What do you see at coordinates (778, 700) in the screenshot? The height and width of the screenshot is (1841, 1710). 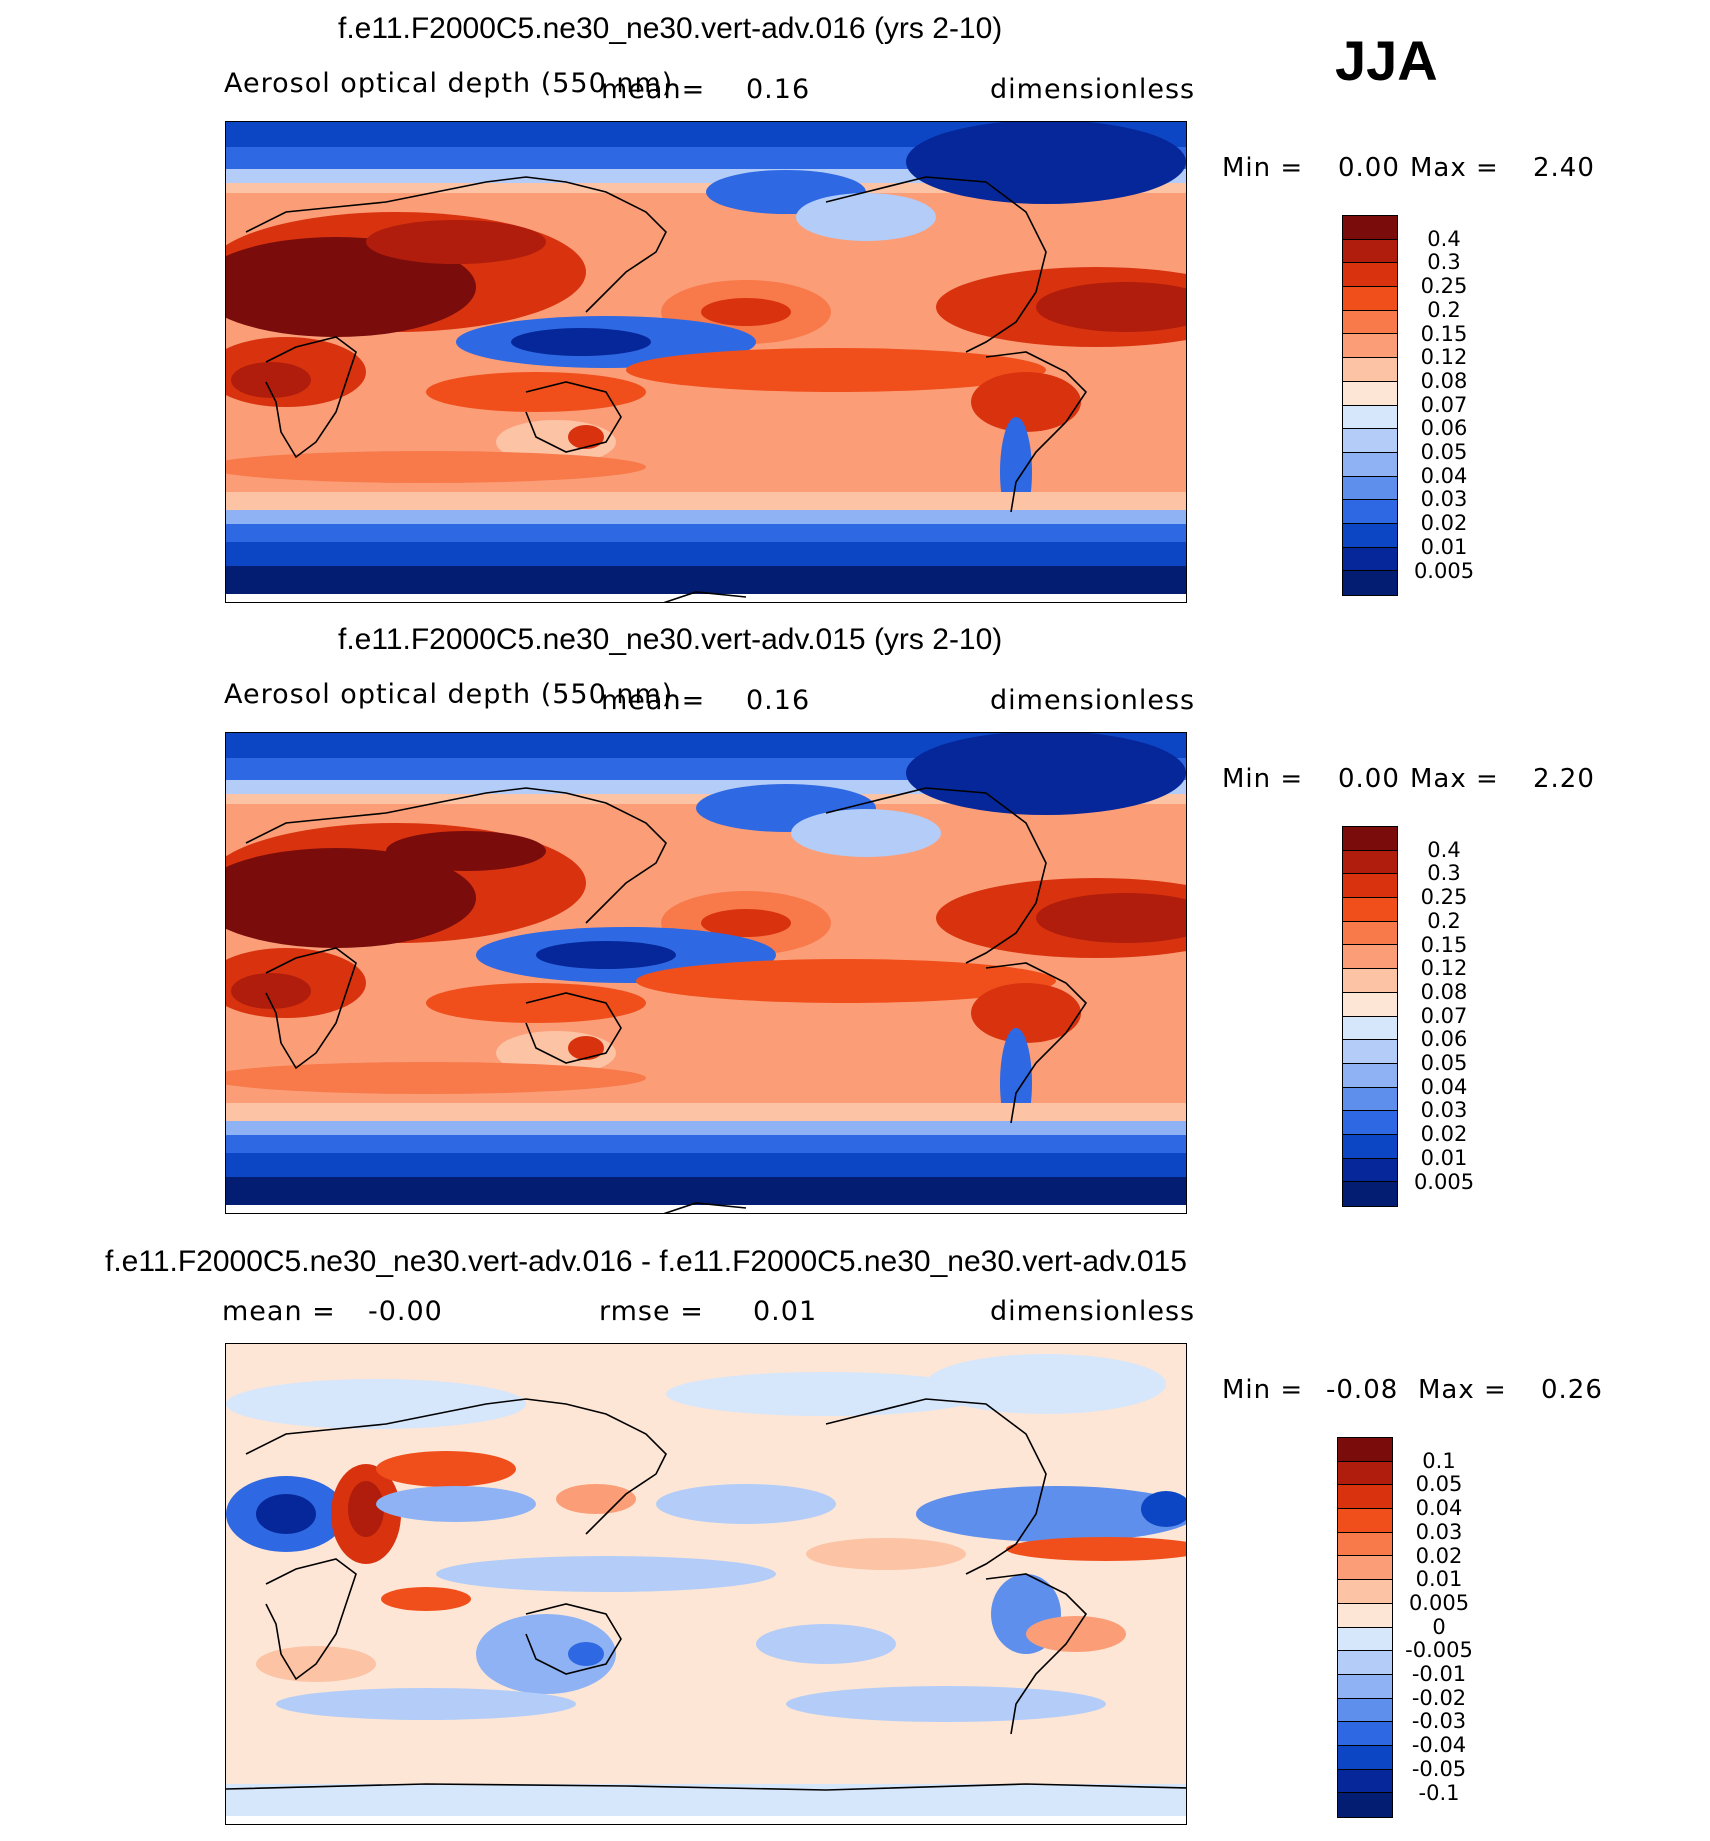 I see `panel-2-mean-value: 0.16` at bounding box center [778, 700].